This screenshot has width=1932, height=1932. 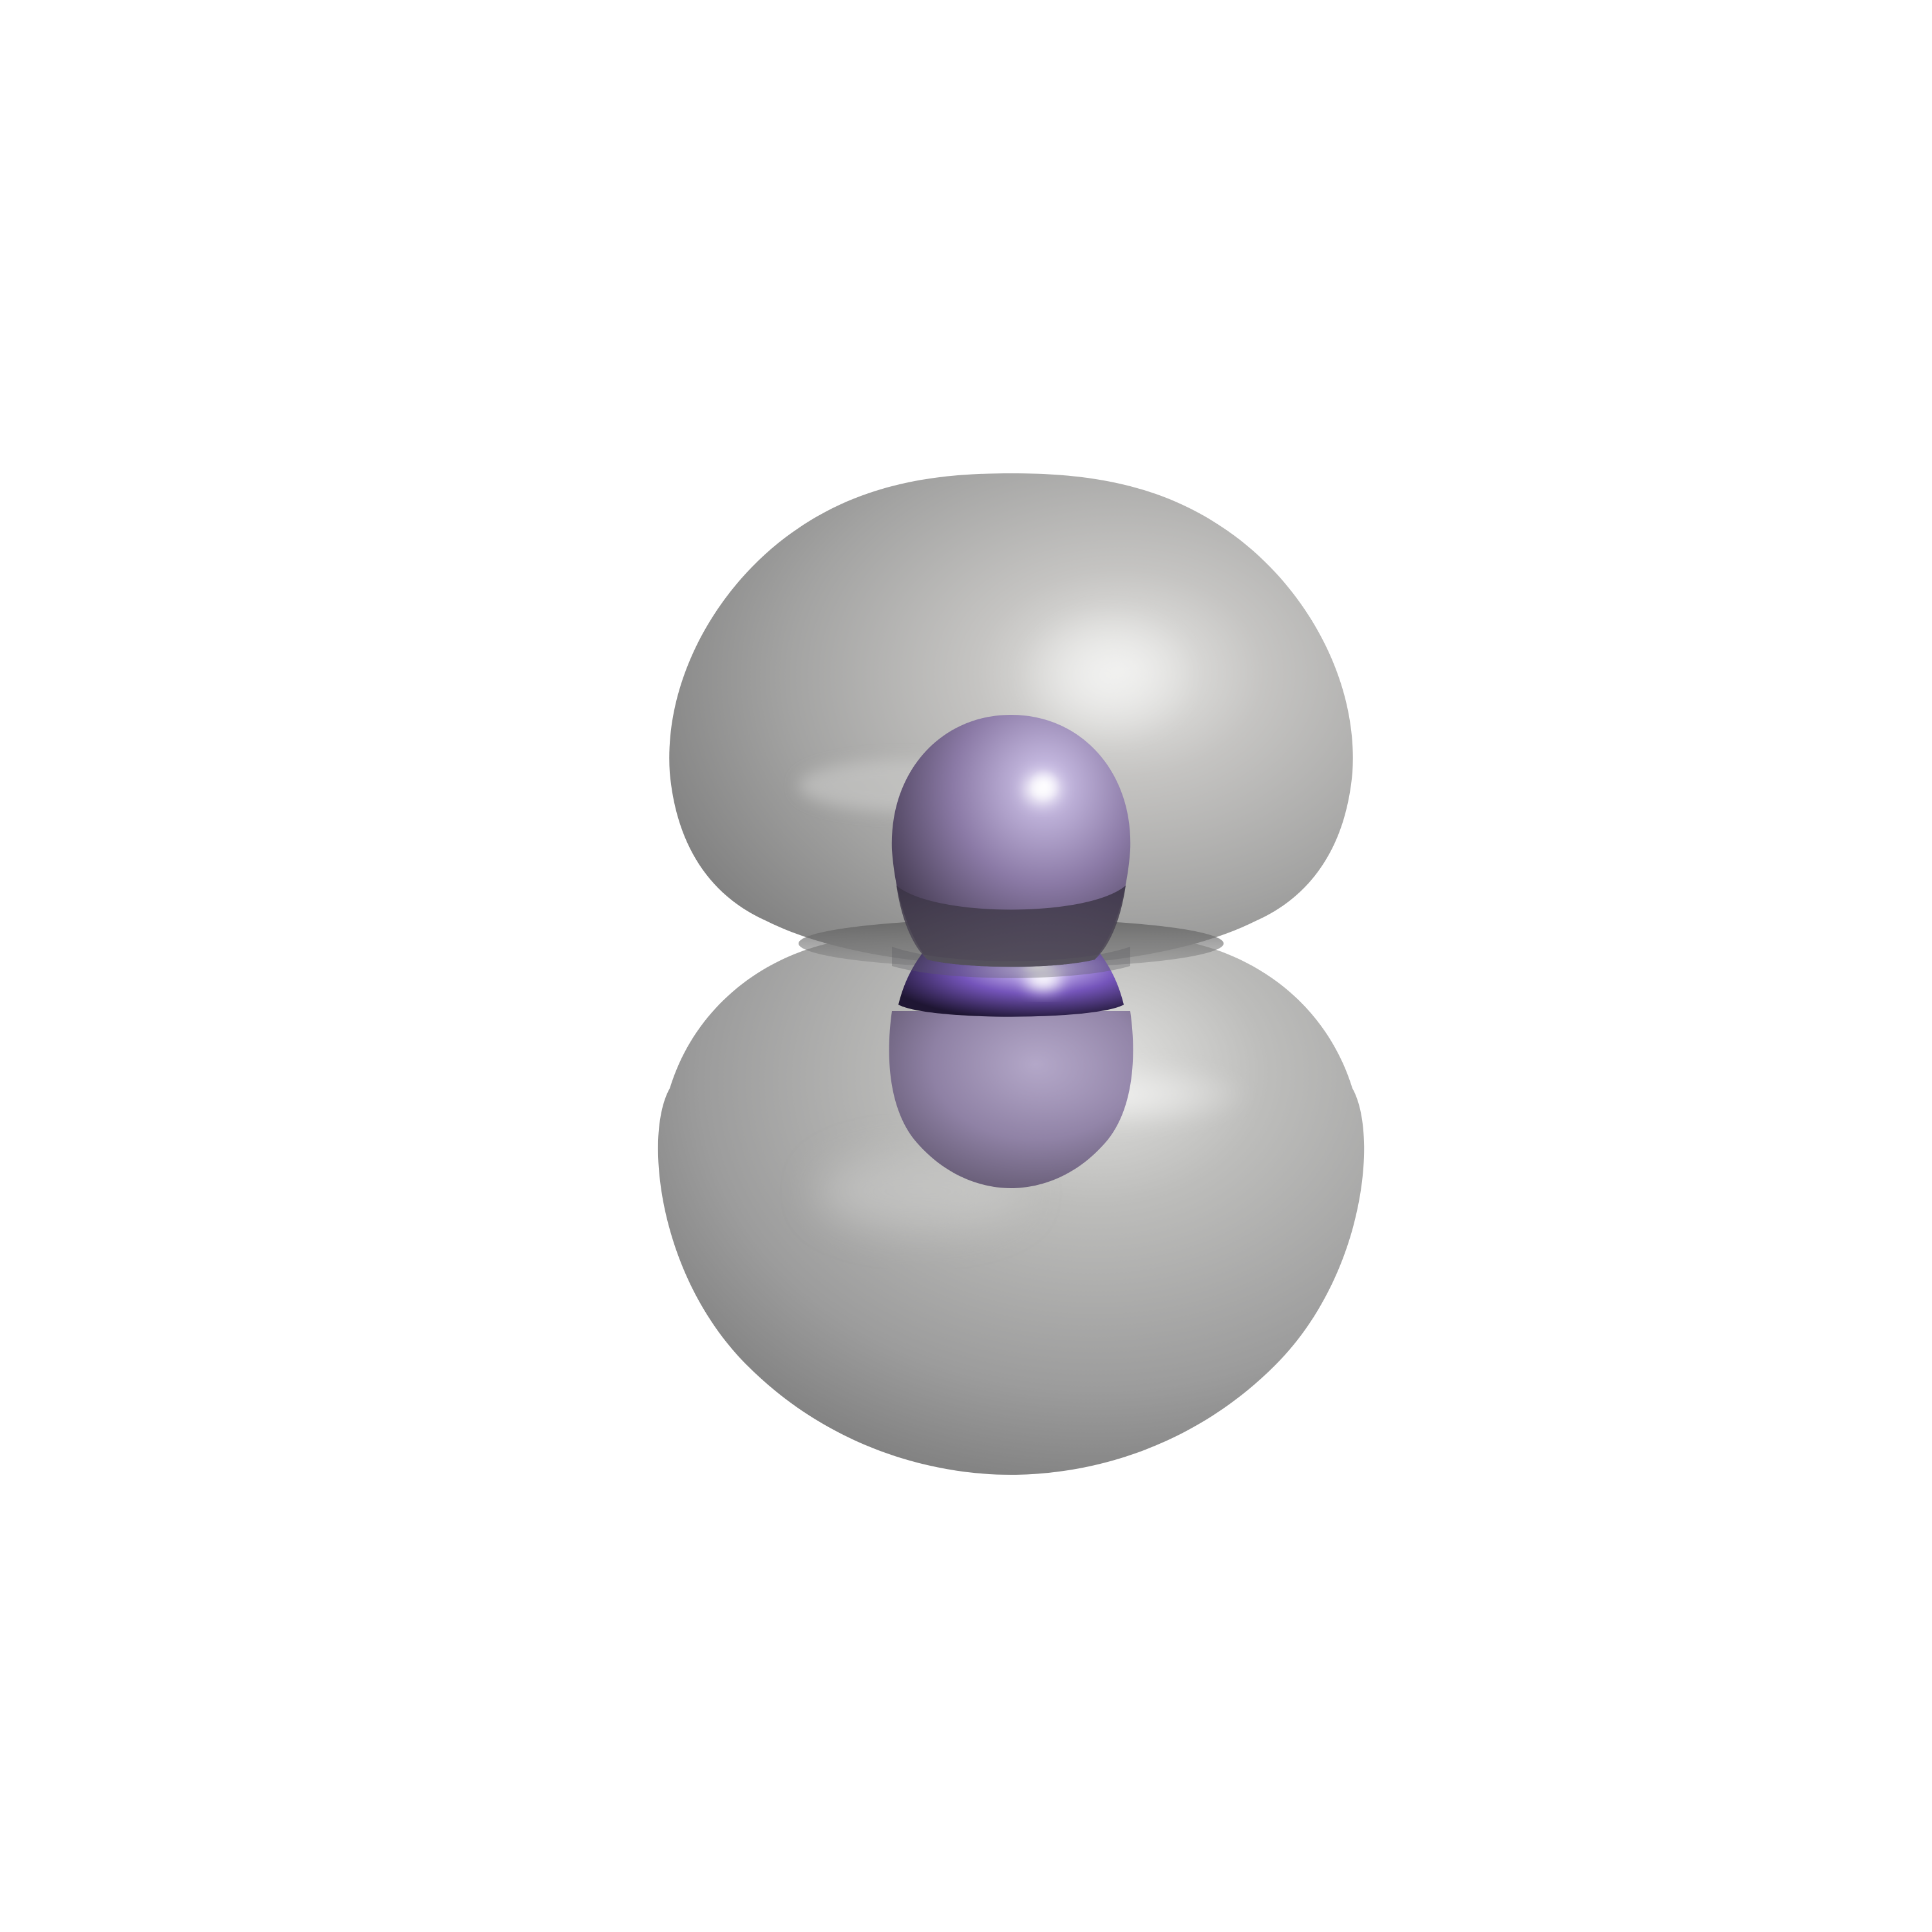 What do you see at coordinates (1011, 963) in the screenshot?
I see `lobe-overlap-shade` at bounding box center [1011, 963].